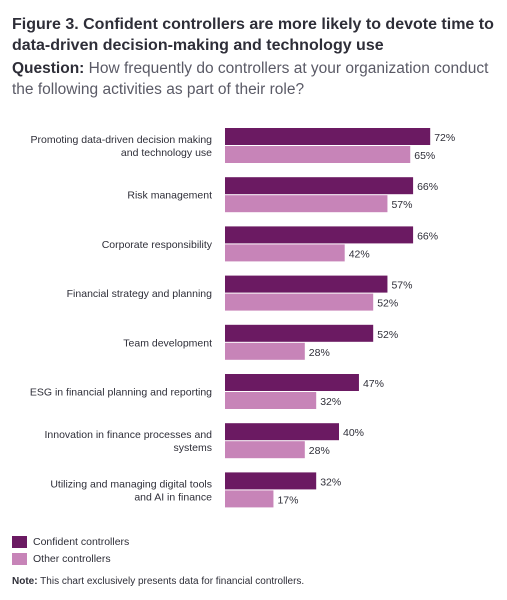  What do you see at coordinates (140, 294) in the screenshot?
I see `category-label: Financial strategy and planning` at bounding box center [140, 294].